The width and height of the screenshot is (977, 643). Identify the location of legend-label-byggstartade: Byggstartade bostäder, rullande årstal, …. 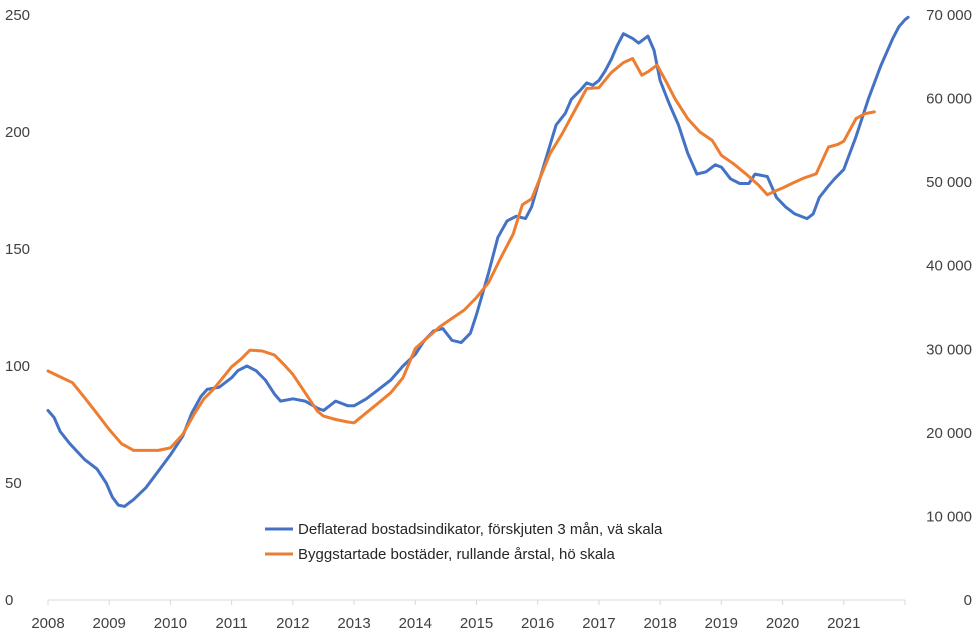
(457, 554).